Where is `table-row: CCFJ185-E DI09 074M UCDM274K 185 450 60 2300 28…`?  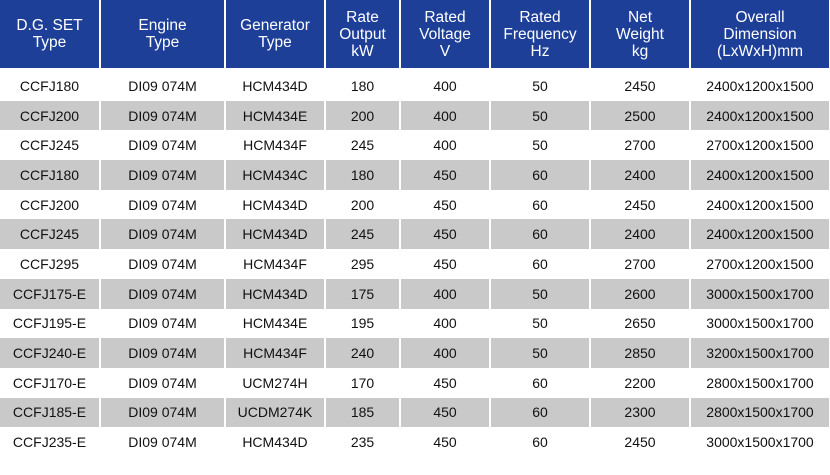 table-row: CCFJ185-E DI09 074M UCDM274K 185 450 60 2300 28… is located at coordinates (415, 412).